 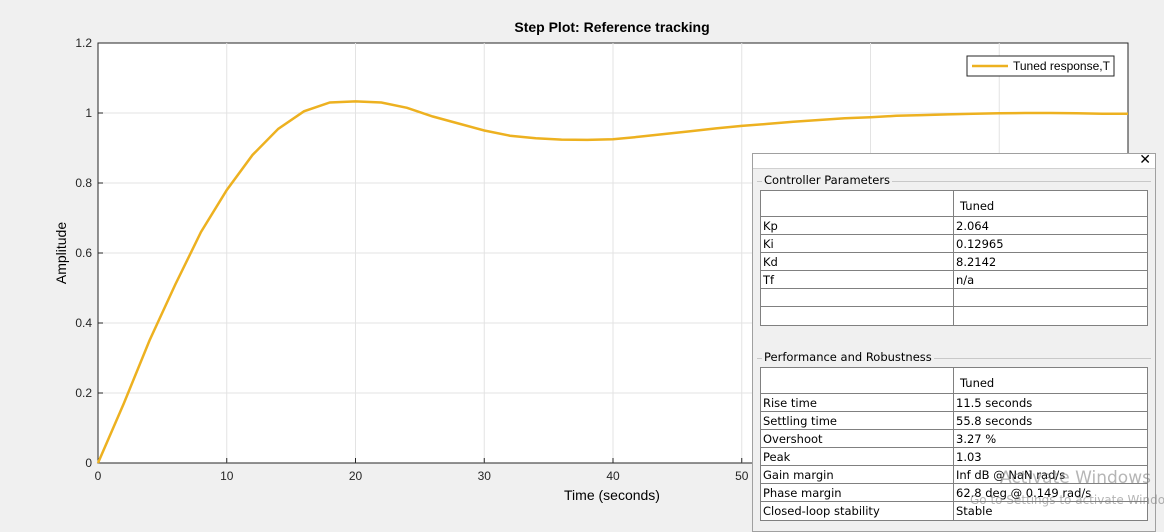 I want to click on metric-value: 1.03, so click(x=969, y=457).